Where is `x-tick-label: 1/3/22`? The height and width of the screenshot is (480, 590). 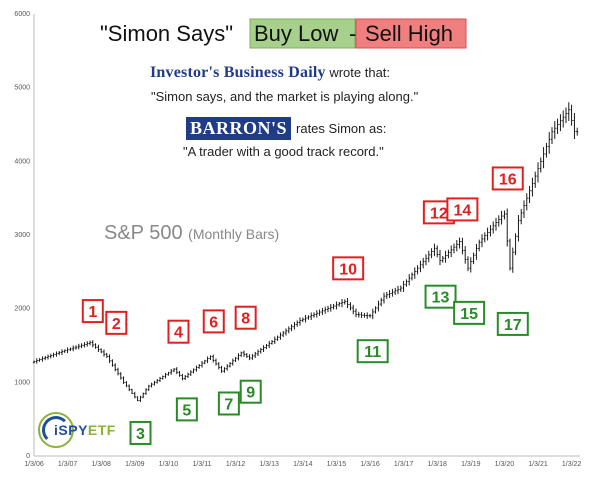
x-tick-label: 1/3/22 is located at coordinates (572, 464).